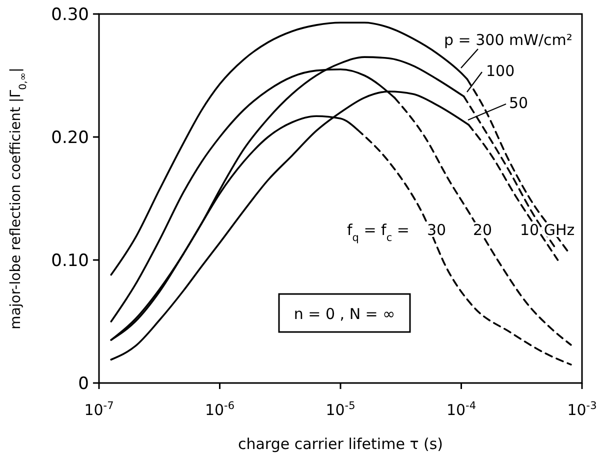 Image resolution: width=600 pixels, height=459 pixels. What do you see at coordinates (500, 71) in the screenshot?
I see `annotation: 100` at bounding box center [500, 71].